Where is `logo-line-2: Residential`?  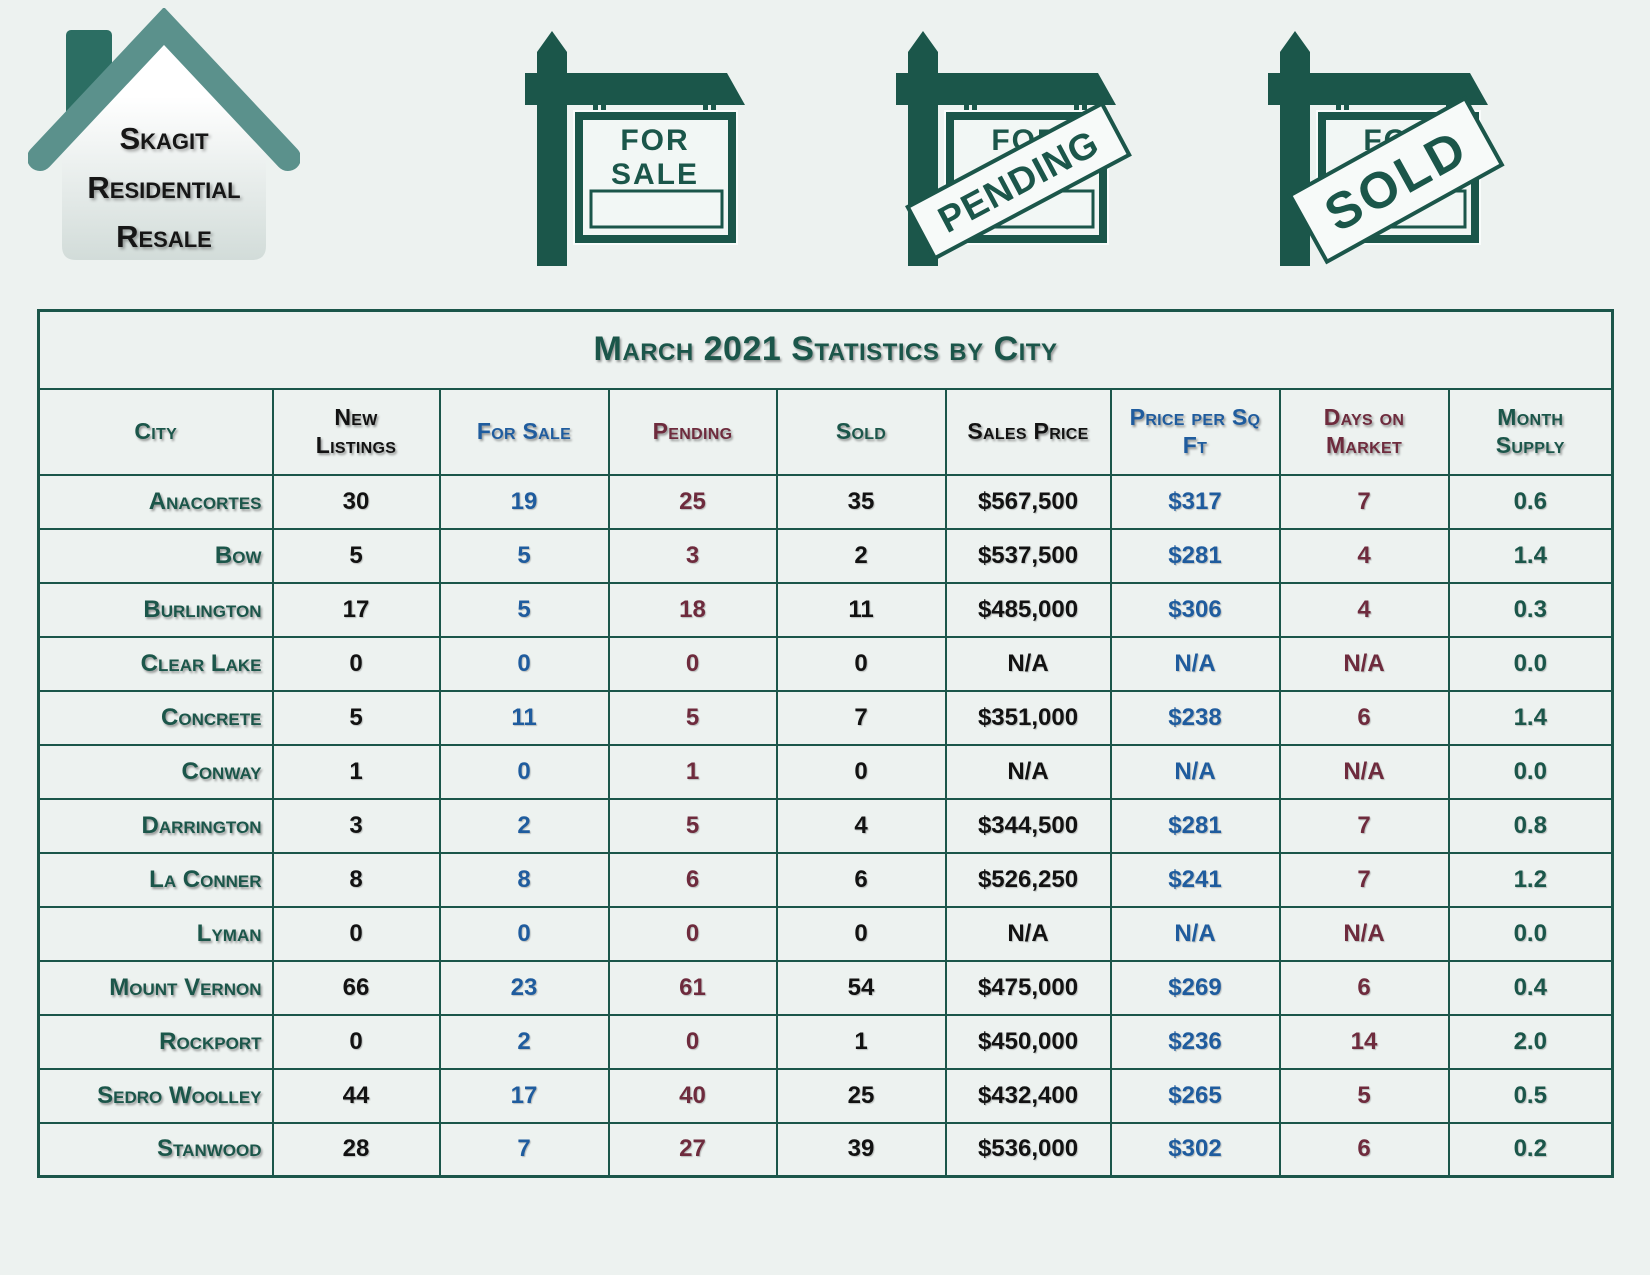 logo-line-2: Residential is located at coordinates (164, 187).